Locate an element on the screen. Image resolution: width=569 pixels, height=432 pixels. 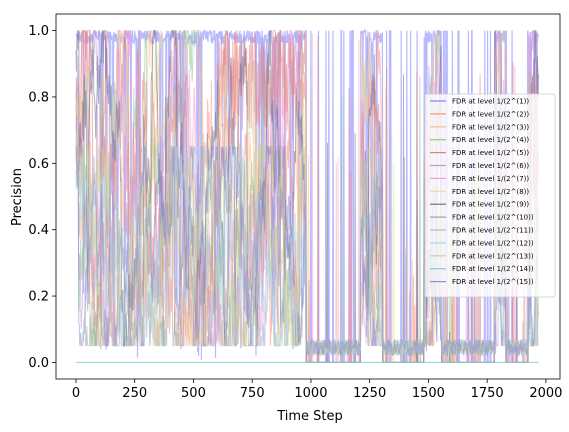
legend-box is located at coordinates (490, 195).